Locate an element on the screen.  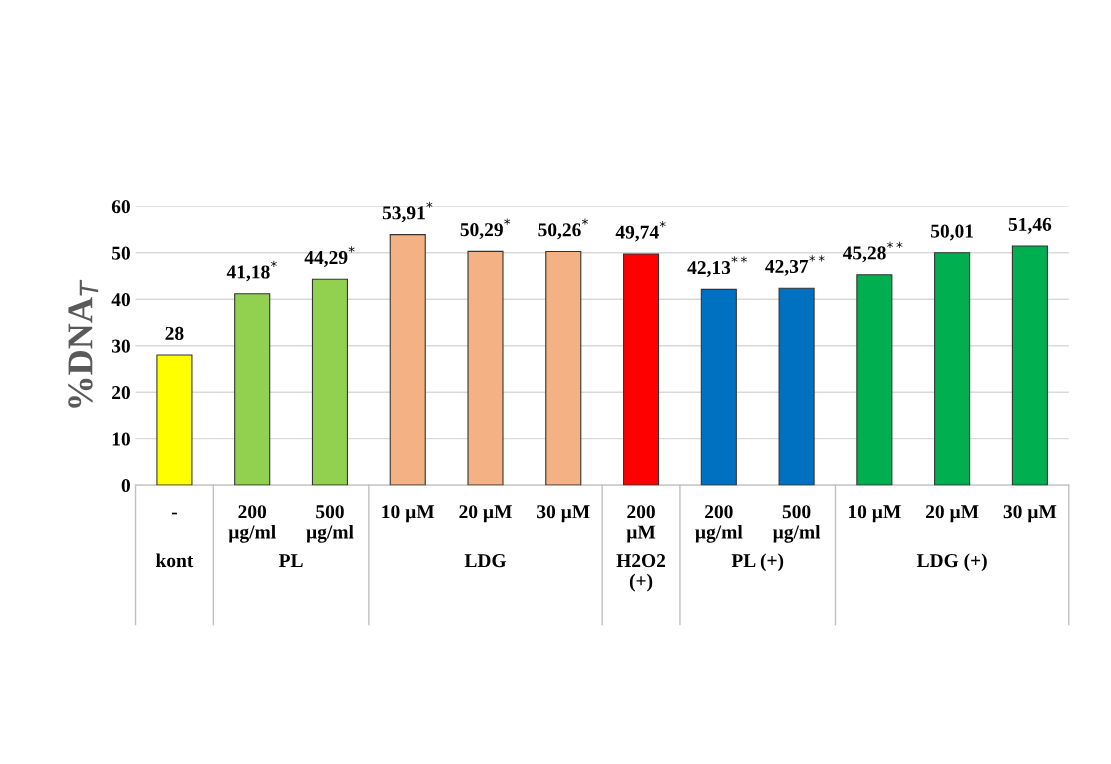
text: LDG is located at coordinates (485, 561).